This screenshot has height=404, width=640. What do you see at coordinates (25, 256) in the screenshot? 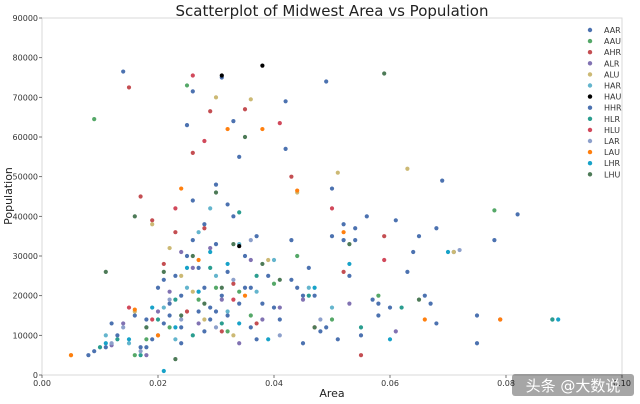
I see `y-tick-label: 30000` at bounding box center [25, 256].